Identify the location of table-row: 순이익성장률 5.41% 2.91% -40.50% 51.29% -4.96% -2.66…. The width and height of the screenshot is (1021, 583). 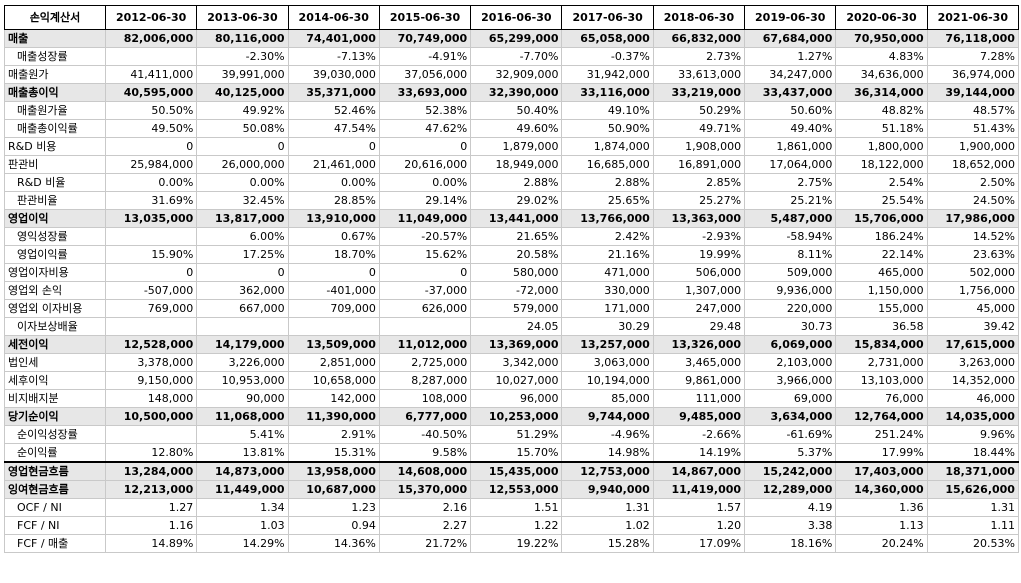
(511, 434).